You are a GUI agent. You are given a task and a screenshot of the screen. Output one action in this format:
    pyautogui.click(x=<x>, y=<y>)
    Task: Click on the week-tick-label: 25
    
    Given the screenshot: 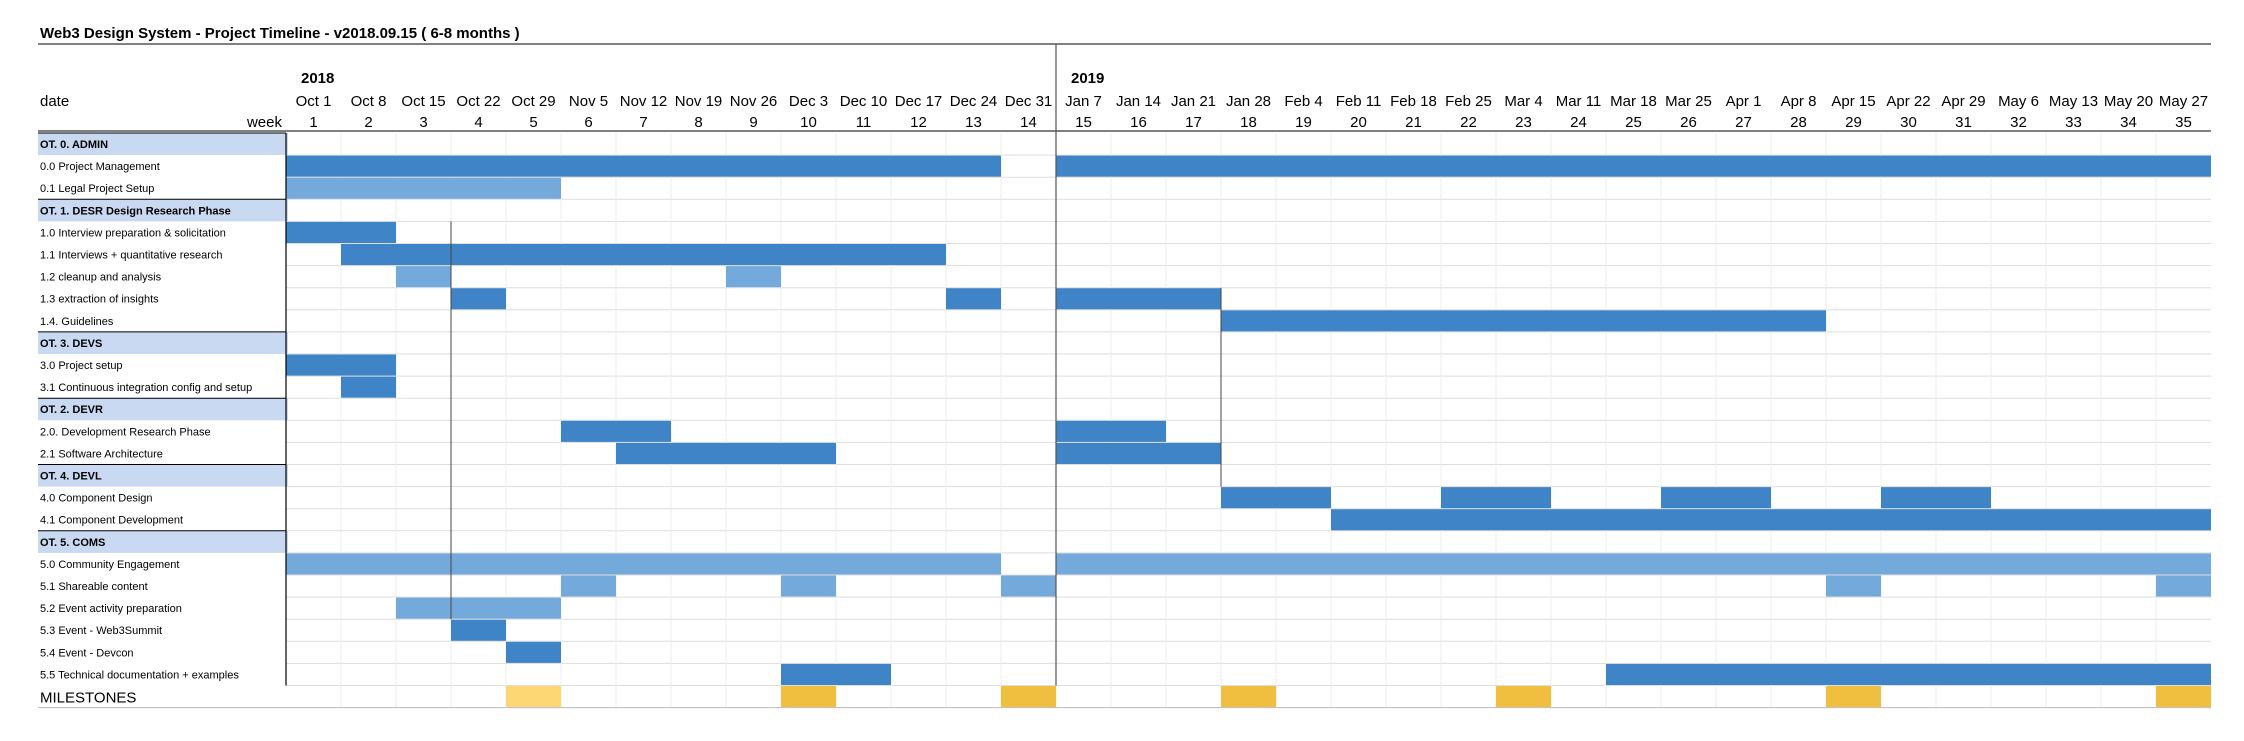 What is the action you would take?
    pyautogui.click(x=1633, y=122)
    